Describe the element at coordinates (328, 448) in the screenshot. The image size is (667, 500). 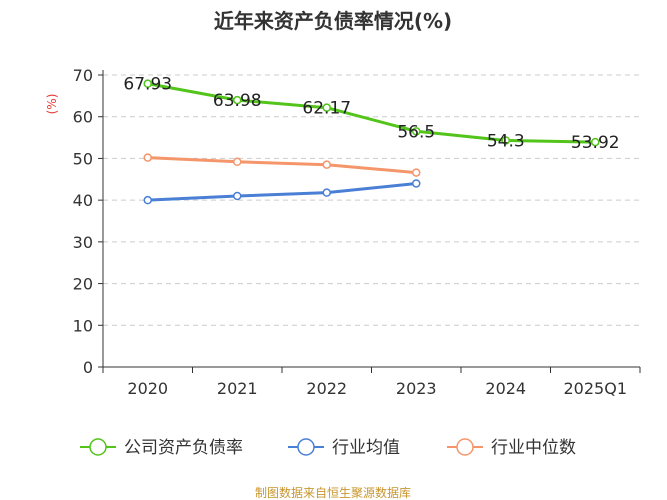
I see `legend: 公司资产负债率 行业均值 行业中位数` at that location.